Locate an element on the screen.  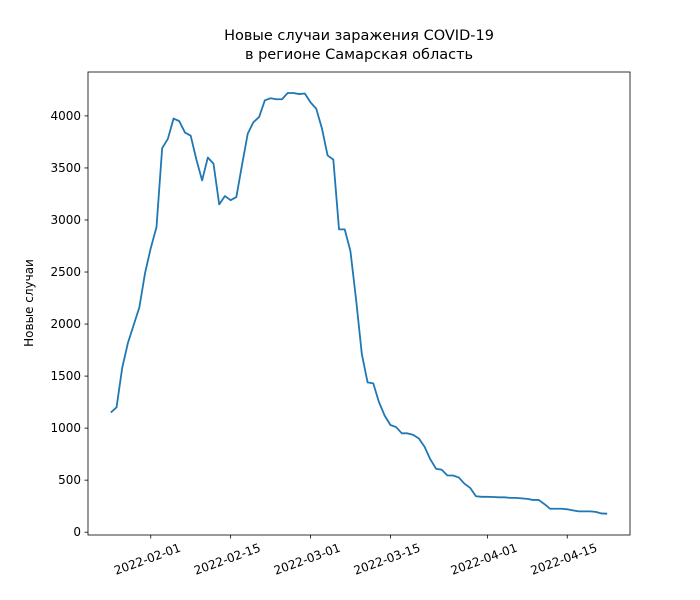
y-tick-label: 3000 is located at coordinates (65, 220).